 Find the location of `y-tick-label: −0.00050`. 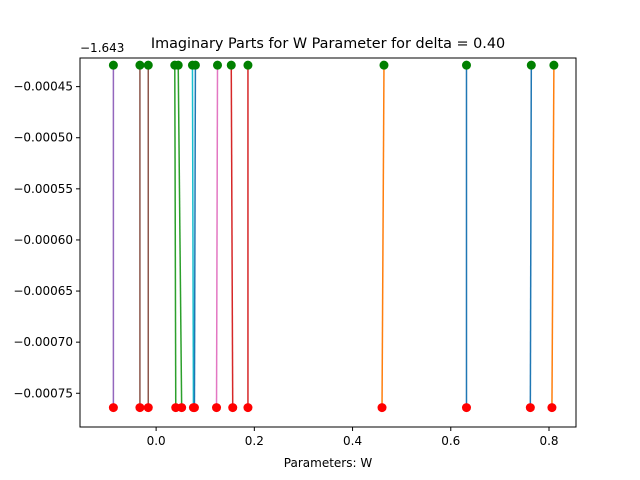

y-tick-label: −0.00050 is located at coordinates (43, 138).